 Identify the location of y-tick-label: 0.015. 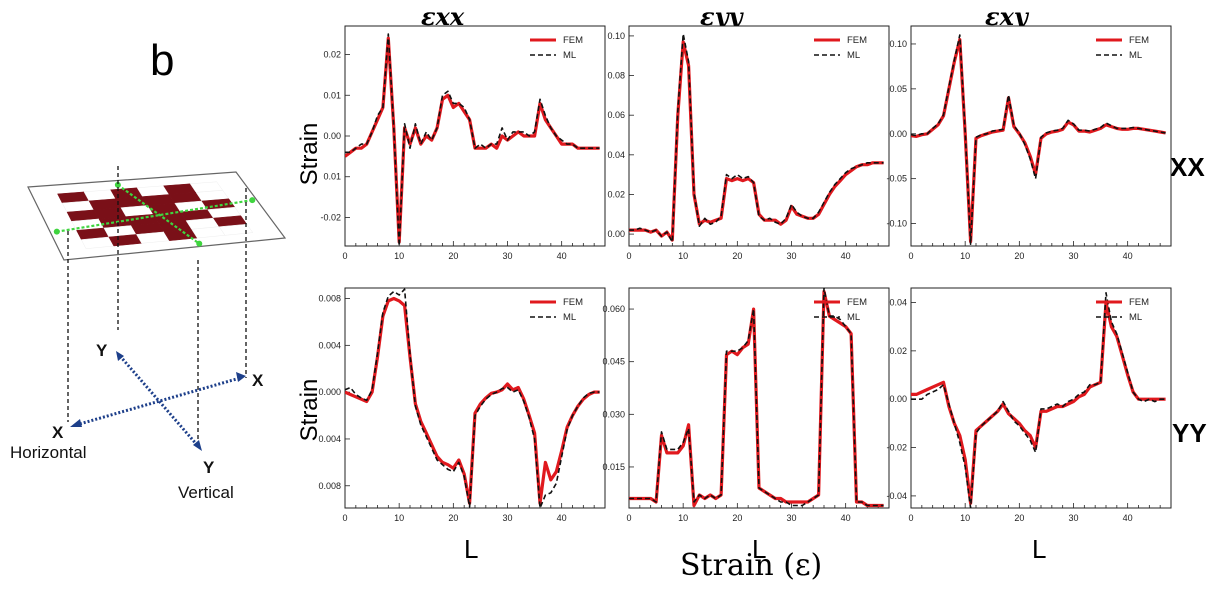
(613, 467).